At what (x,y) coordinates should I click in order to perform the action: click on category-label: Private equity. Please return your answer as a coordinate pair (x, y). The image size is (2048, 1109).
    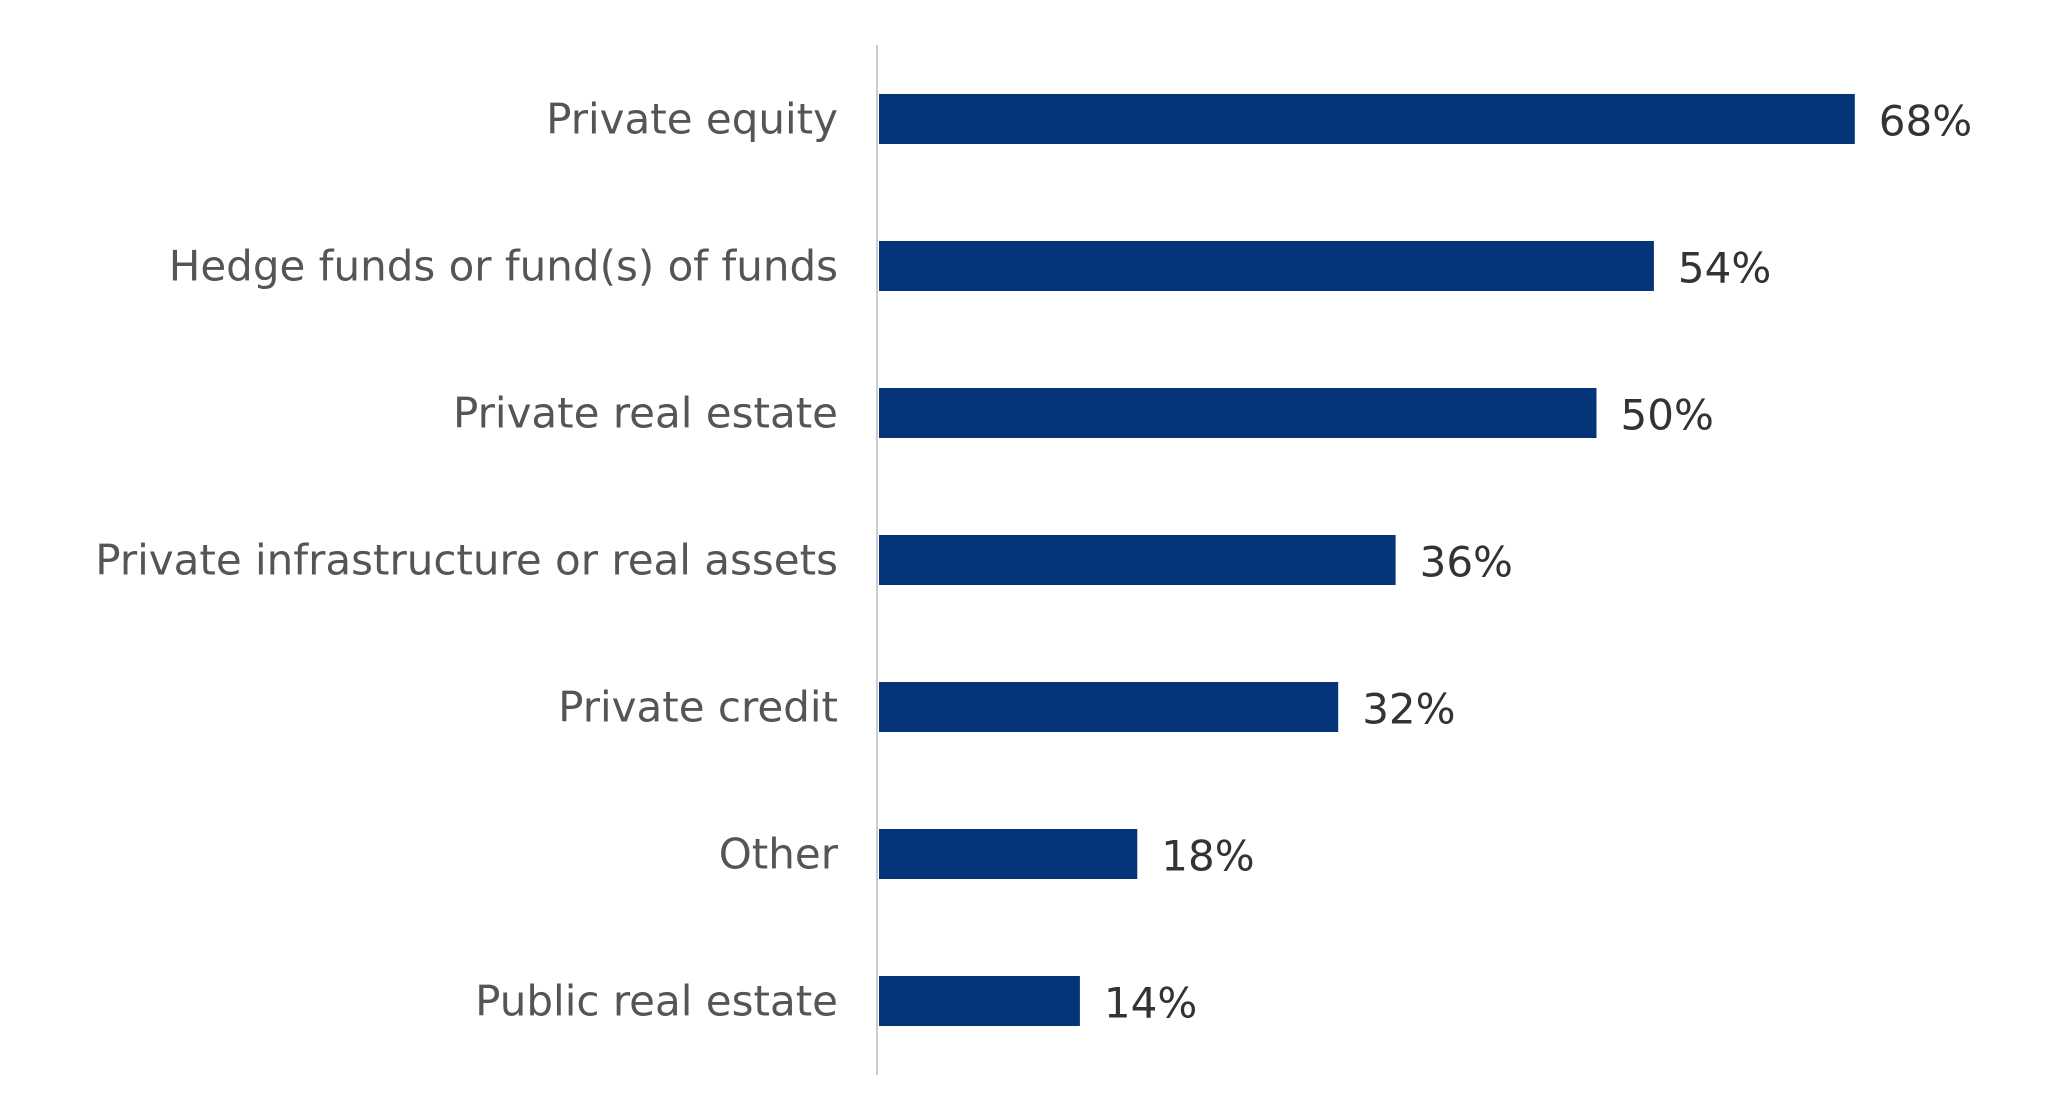
    Looking at the image, I should click on (692, 119).